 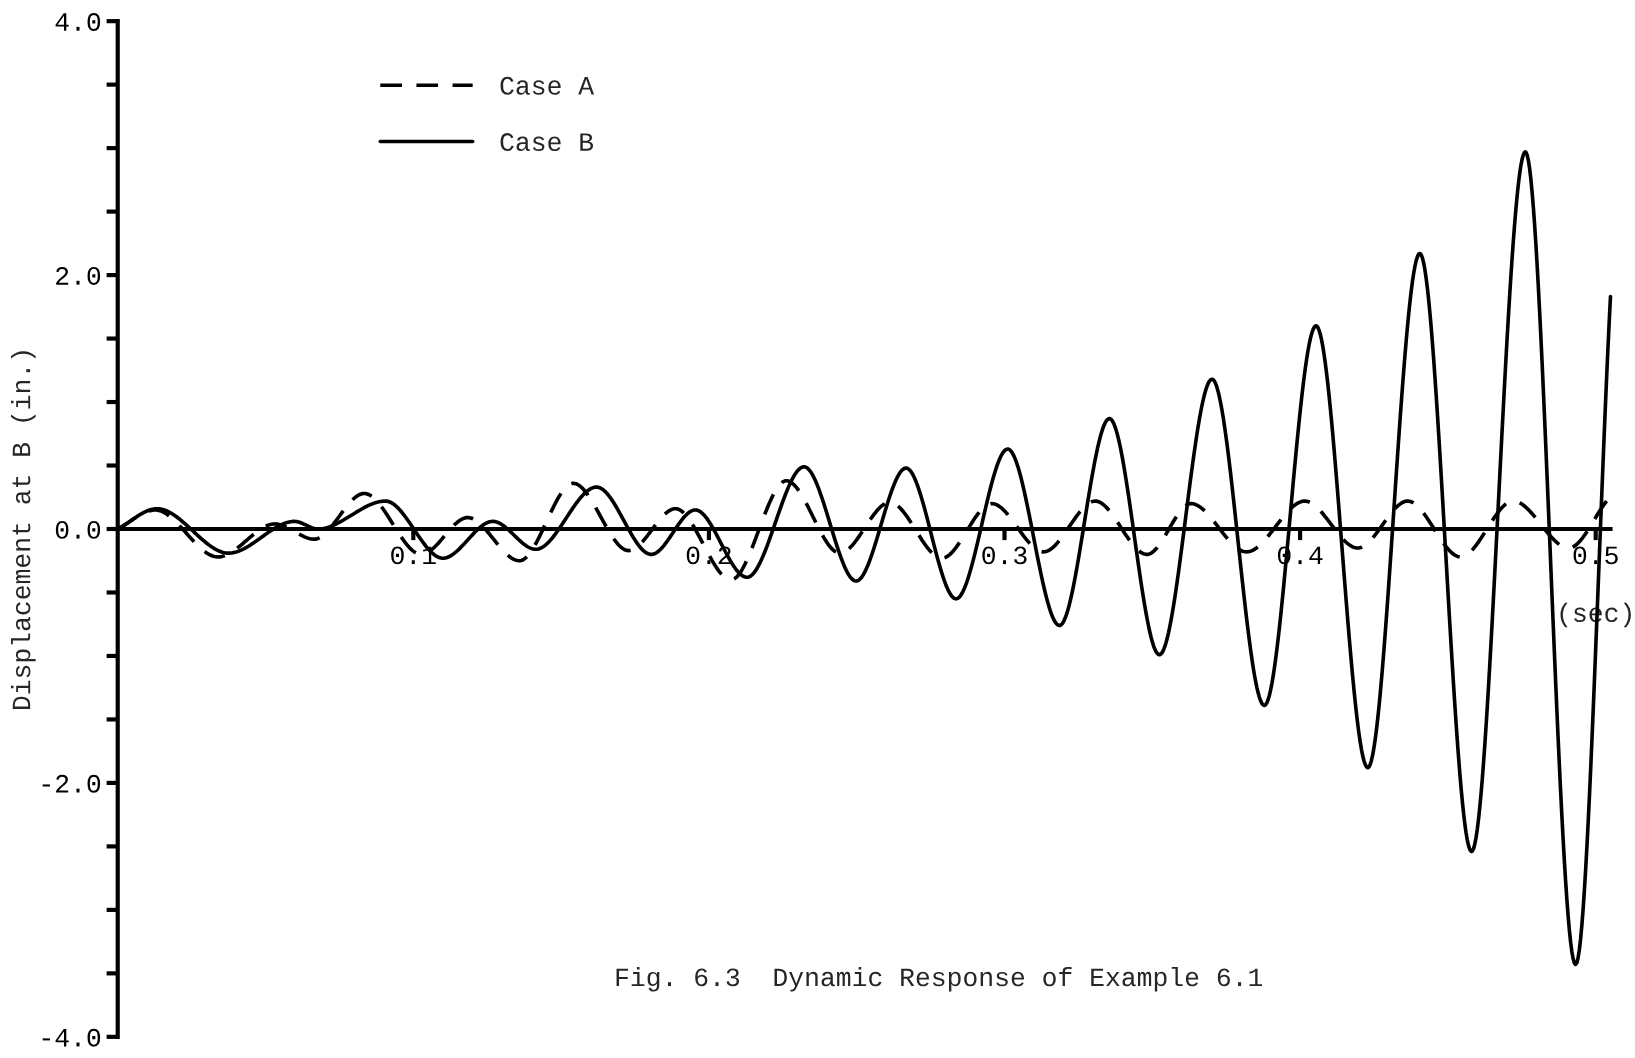 What do you see at coordinates (78, 22) in the screenshot?
I see `y-tick-label: 4.0` at bounding box center [78, 22].